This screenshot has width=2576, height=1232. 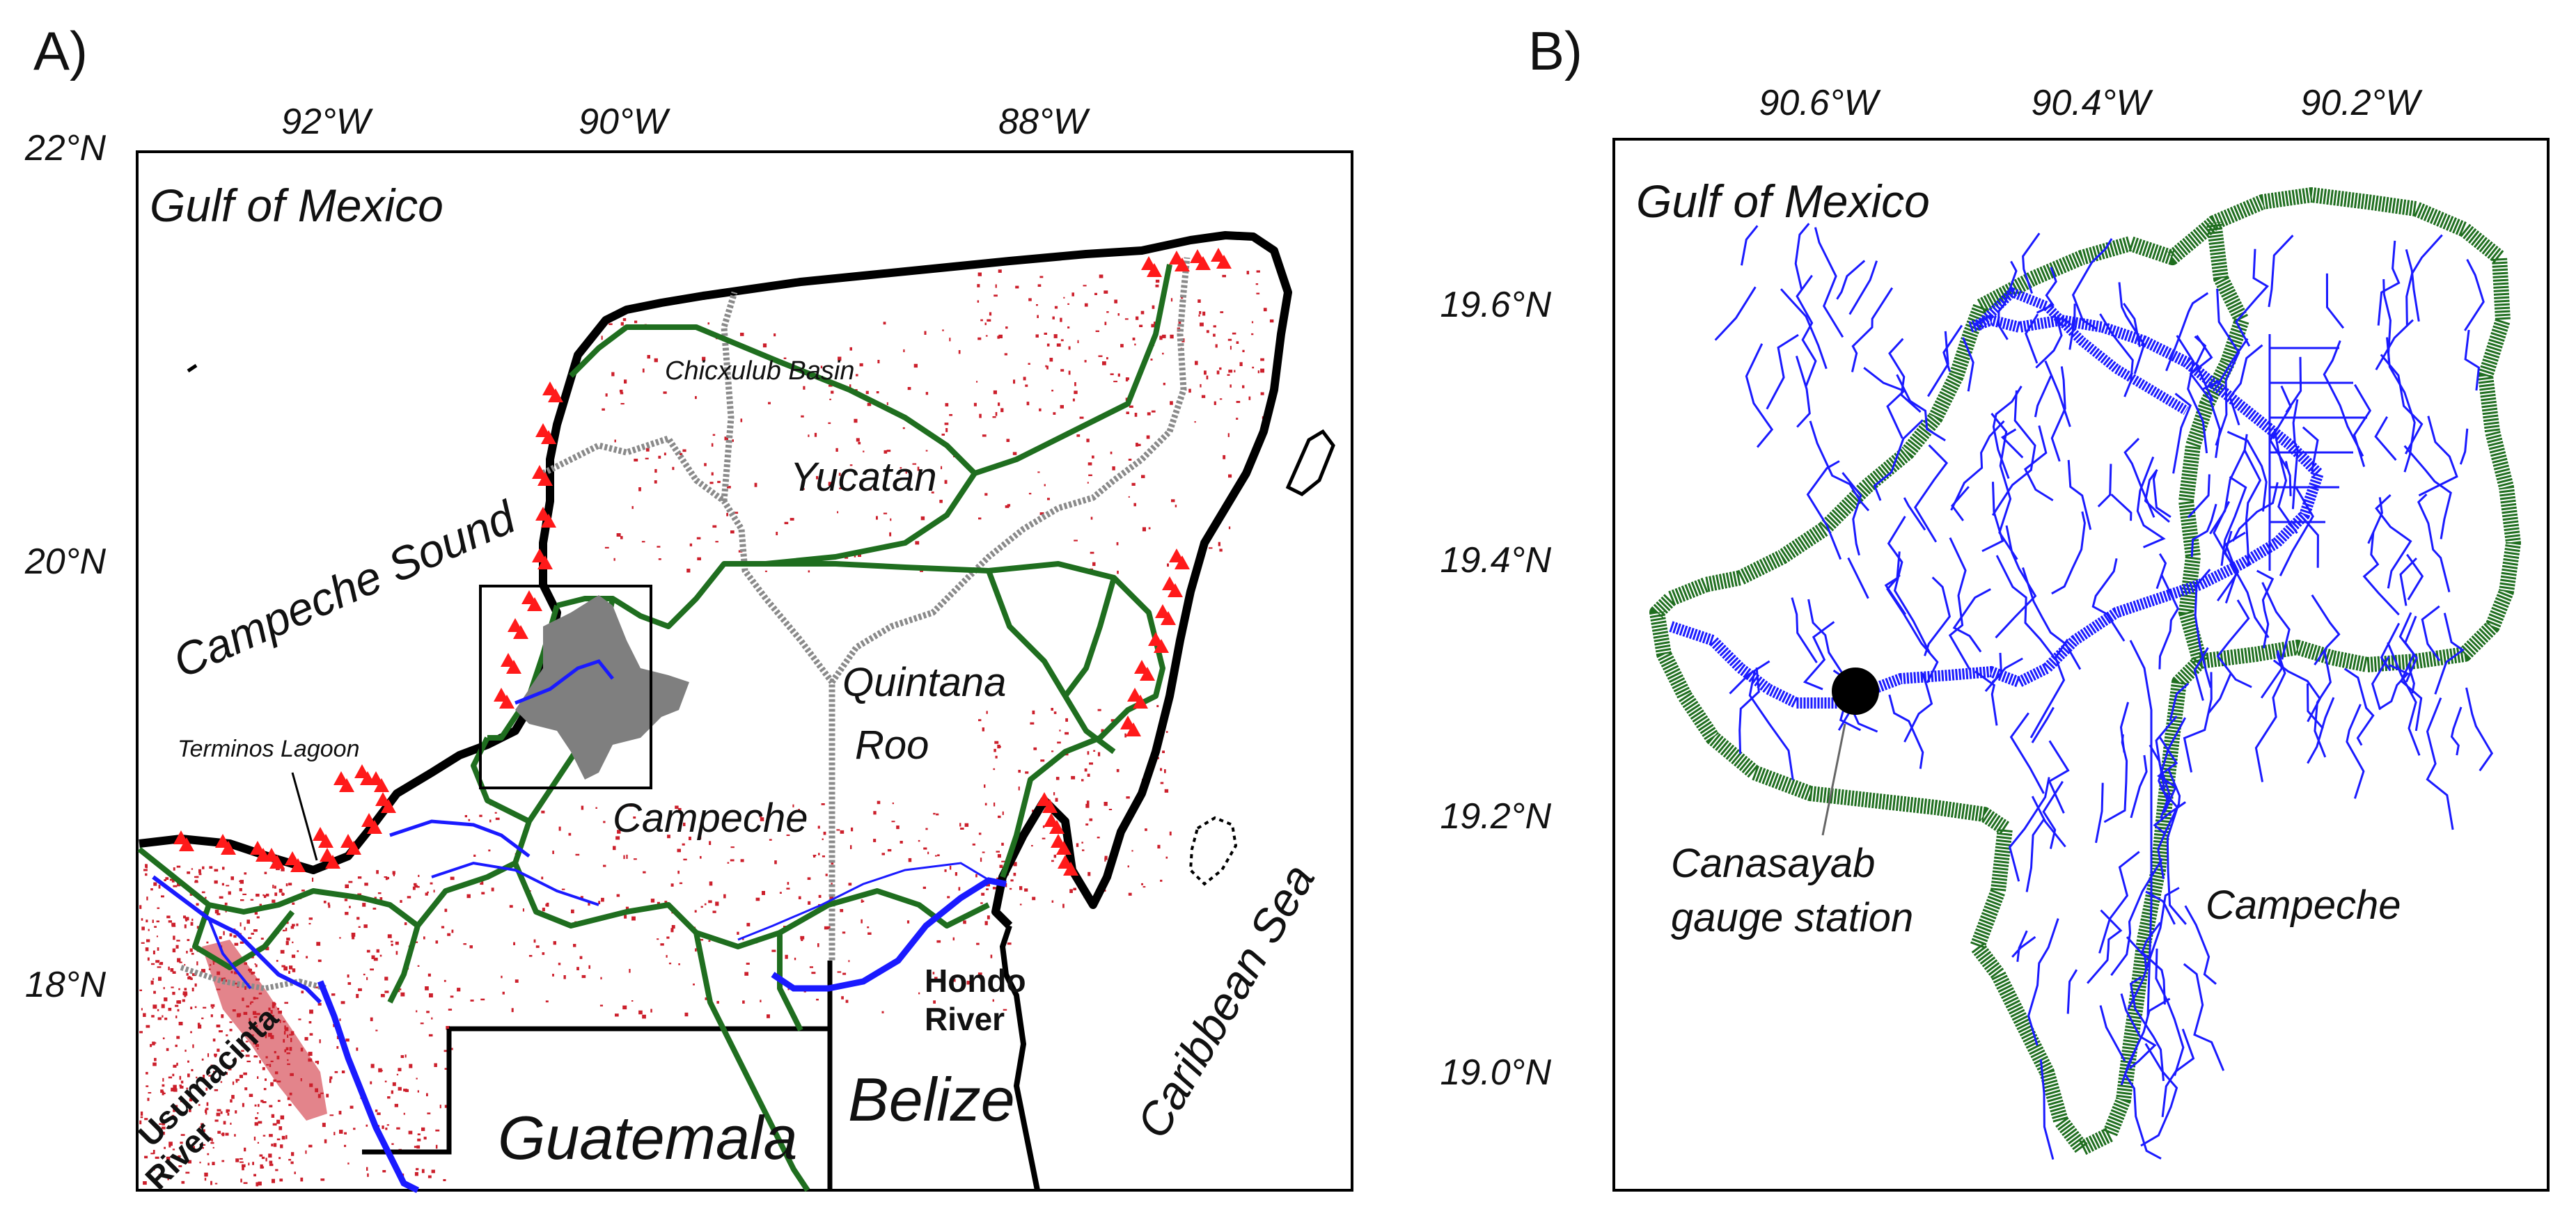 I want to click on gauge-station-marker, so click(x=1855, y=692).